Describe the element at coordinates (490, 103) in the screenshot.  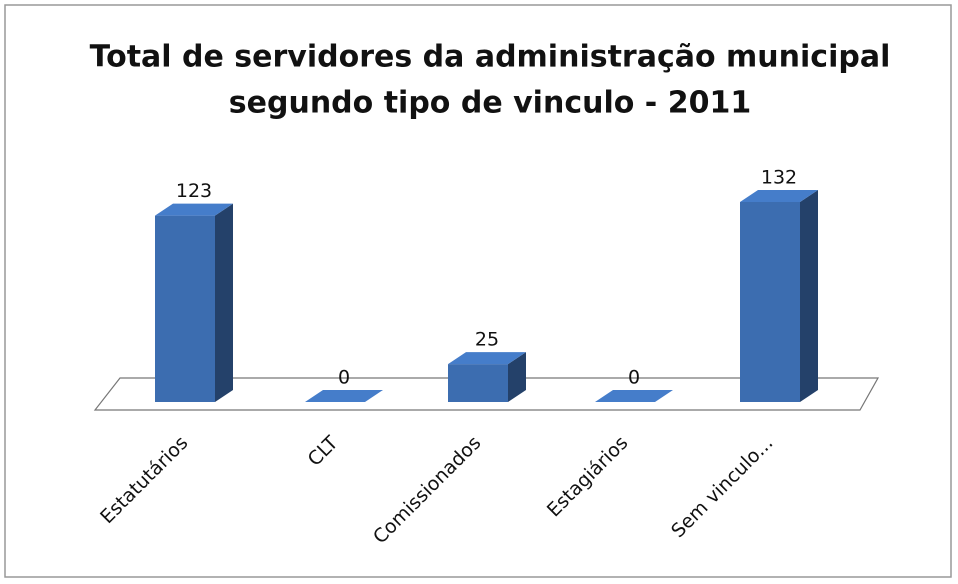
I see `chart-title: segundo tipo de vinculo - 2011` at that location.